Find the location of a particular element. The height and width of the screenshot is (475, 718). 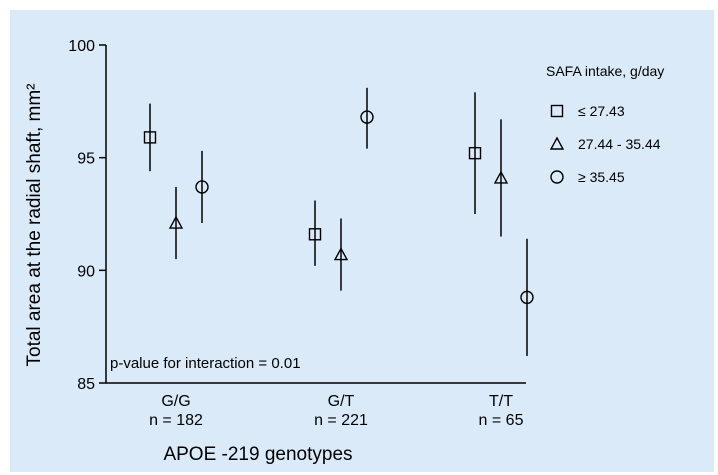

x-category-n-label: n = 65 is located at coordinates (501, 420).